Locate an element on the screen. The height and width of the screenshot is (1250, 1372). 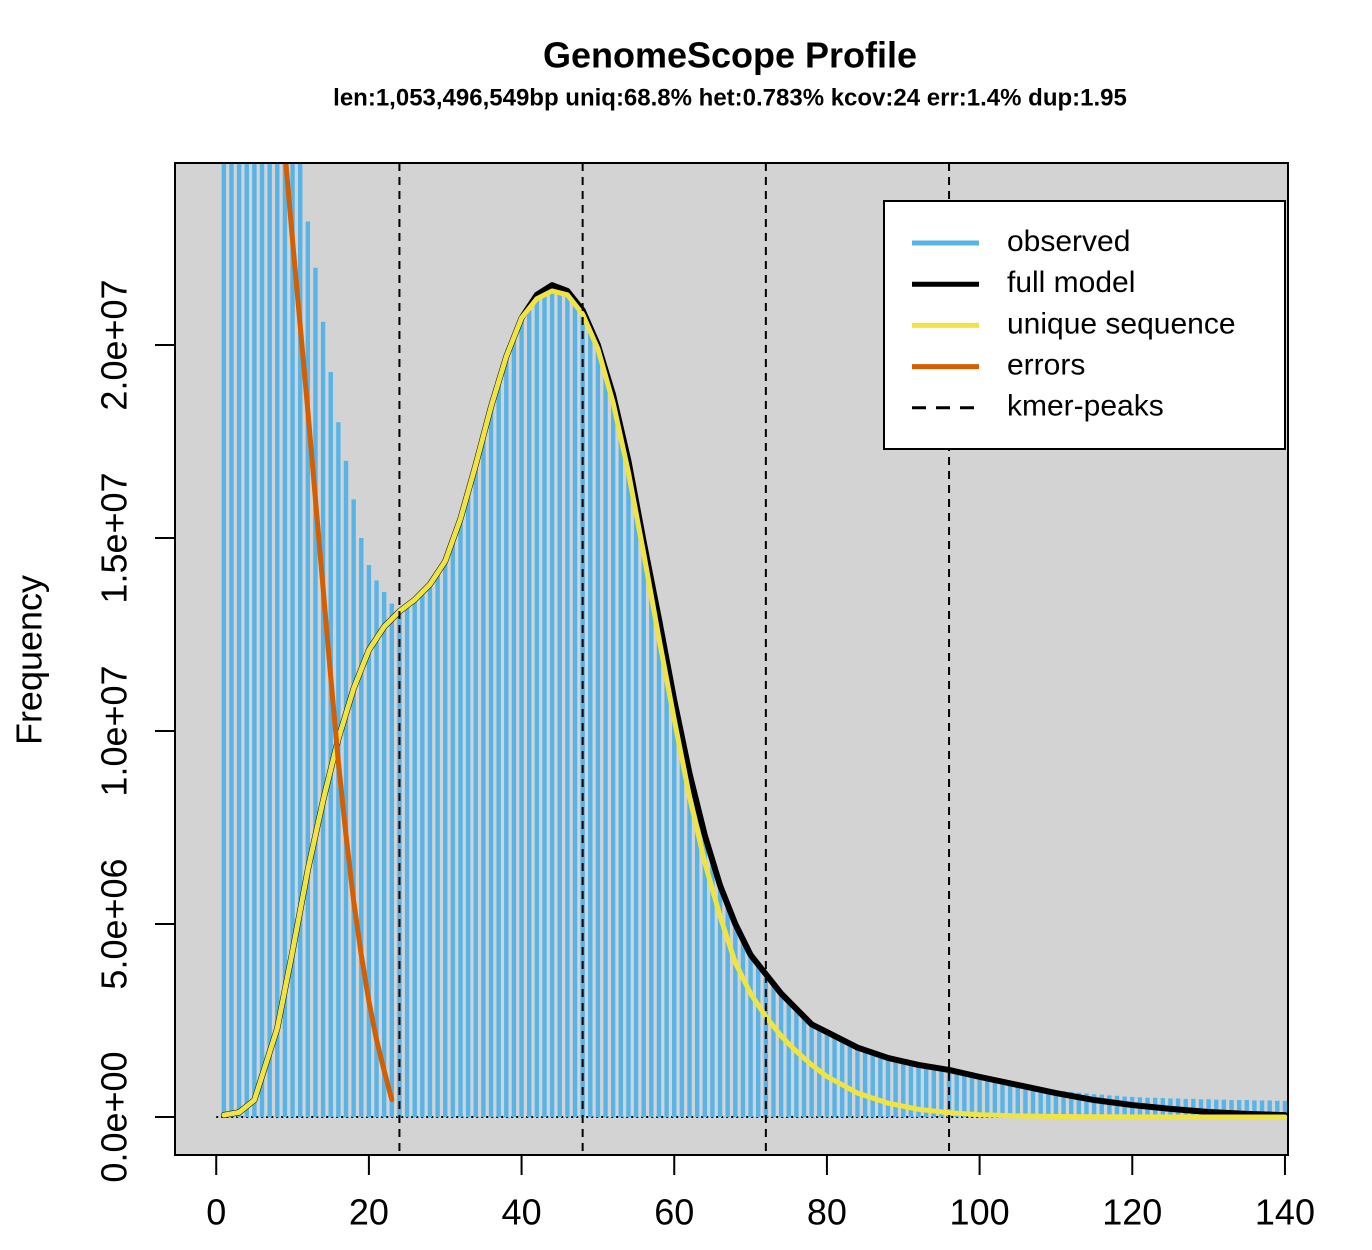
y-tick-label: 2.0e+07 is located at coordinates (114, 344).